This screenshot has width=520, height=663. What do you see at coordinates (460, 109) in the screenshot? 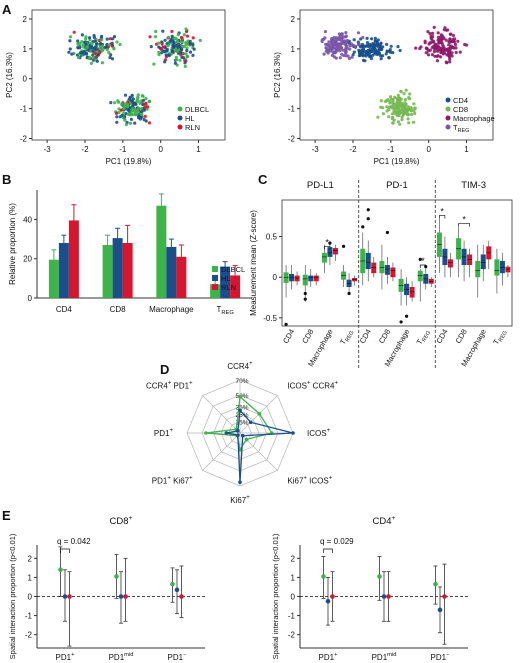
I see `legend-label: CD8` at bounding box center [460, 109].